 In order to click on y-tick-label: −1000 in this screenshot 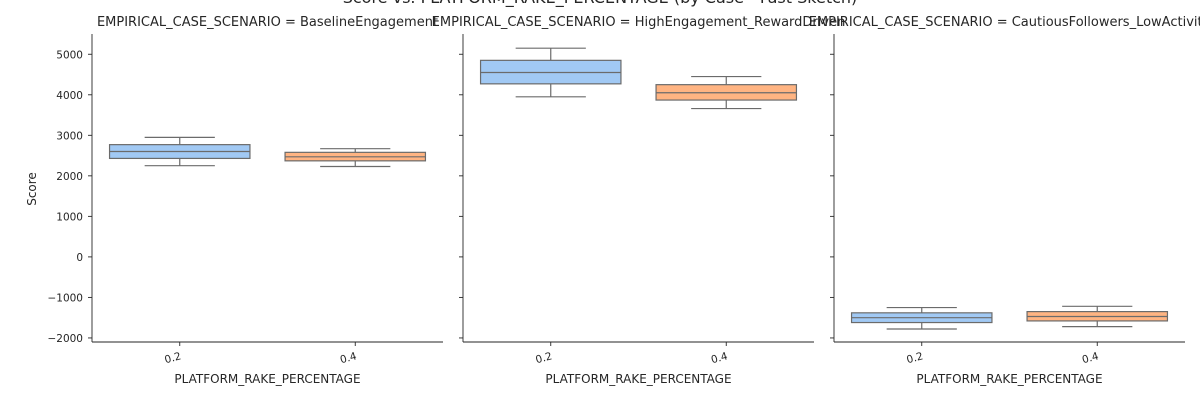, I will do `click(65, 298)`.